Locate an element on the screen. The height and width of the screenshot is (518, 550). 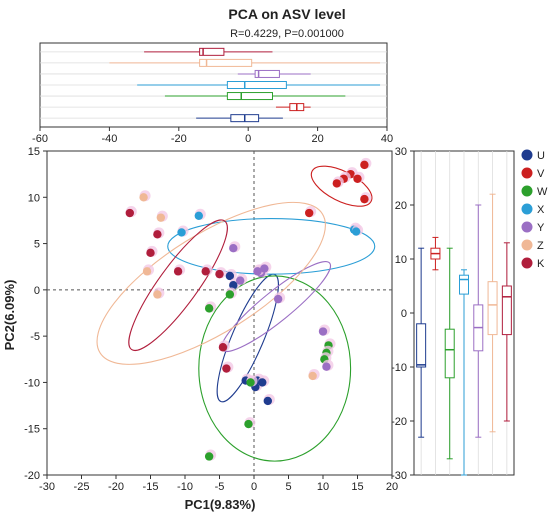
x-tick-label: 10 is located at coordinates (323, 487).